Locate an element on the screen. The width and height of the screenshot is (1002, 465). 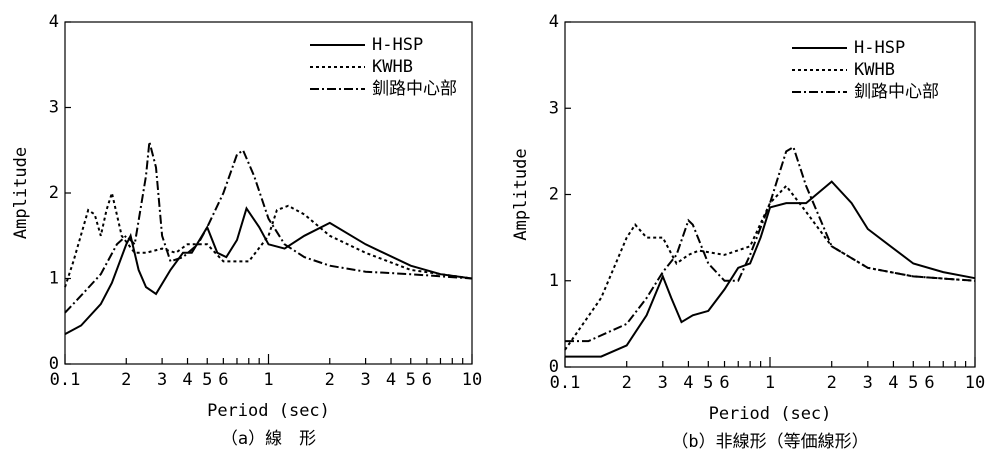
caption: （a）線 形 is located at coordinates (268, 439).